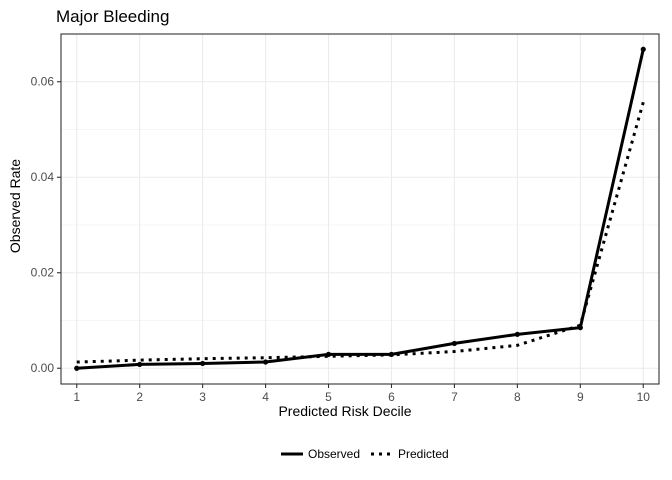 This screenshot has height=480, width=672. Describe the element at coordinates (580, 397) in the screenshot. I see `x-tick-label: 9` at that location.